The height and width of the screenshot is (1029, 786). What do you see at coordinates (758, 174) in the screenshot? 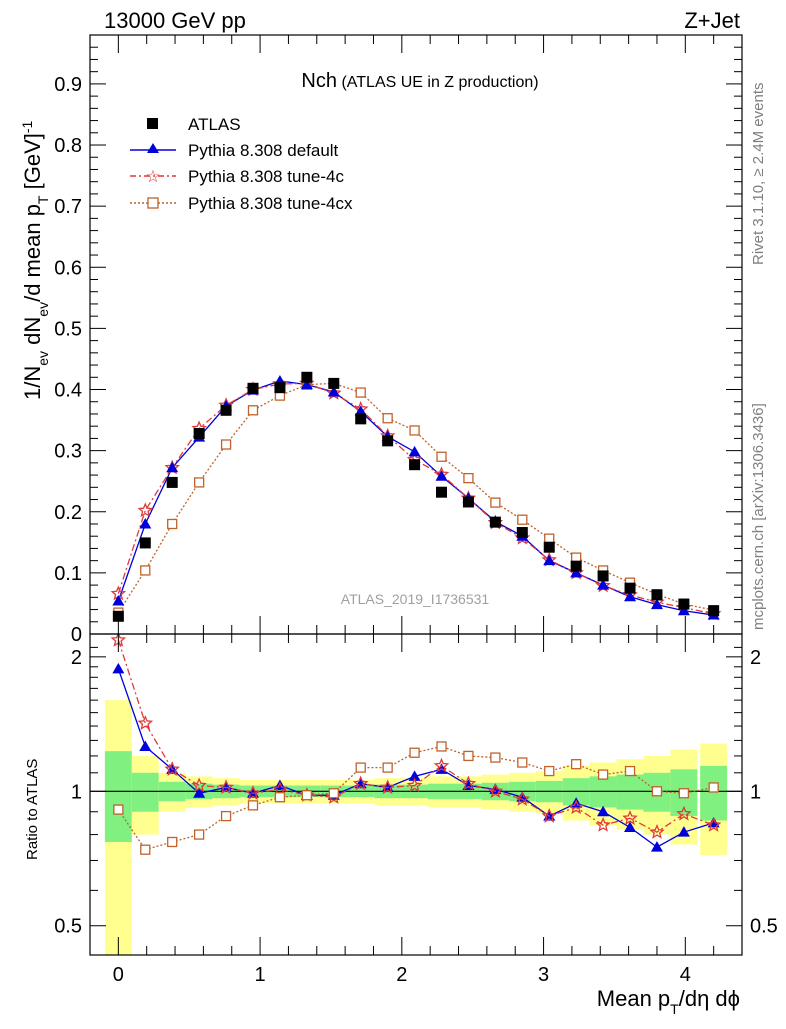
I see `rivet-label: Rivet 3.1.10, ≥ 2.4M events` at bounding box center [758, 174].